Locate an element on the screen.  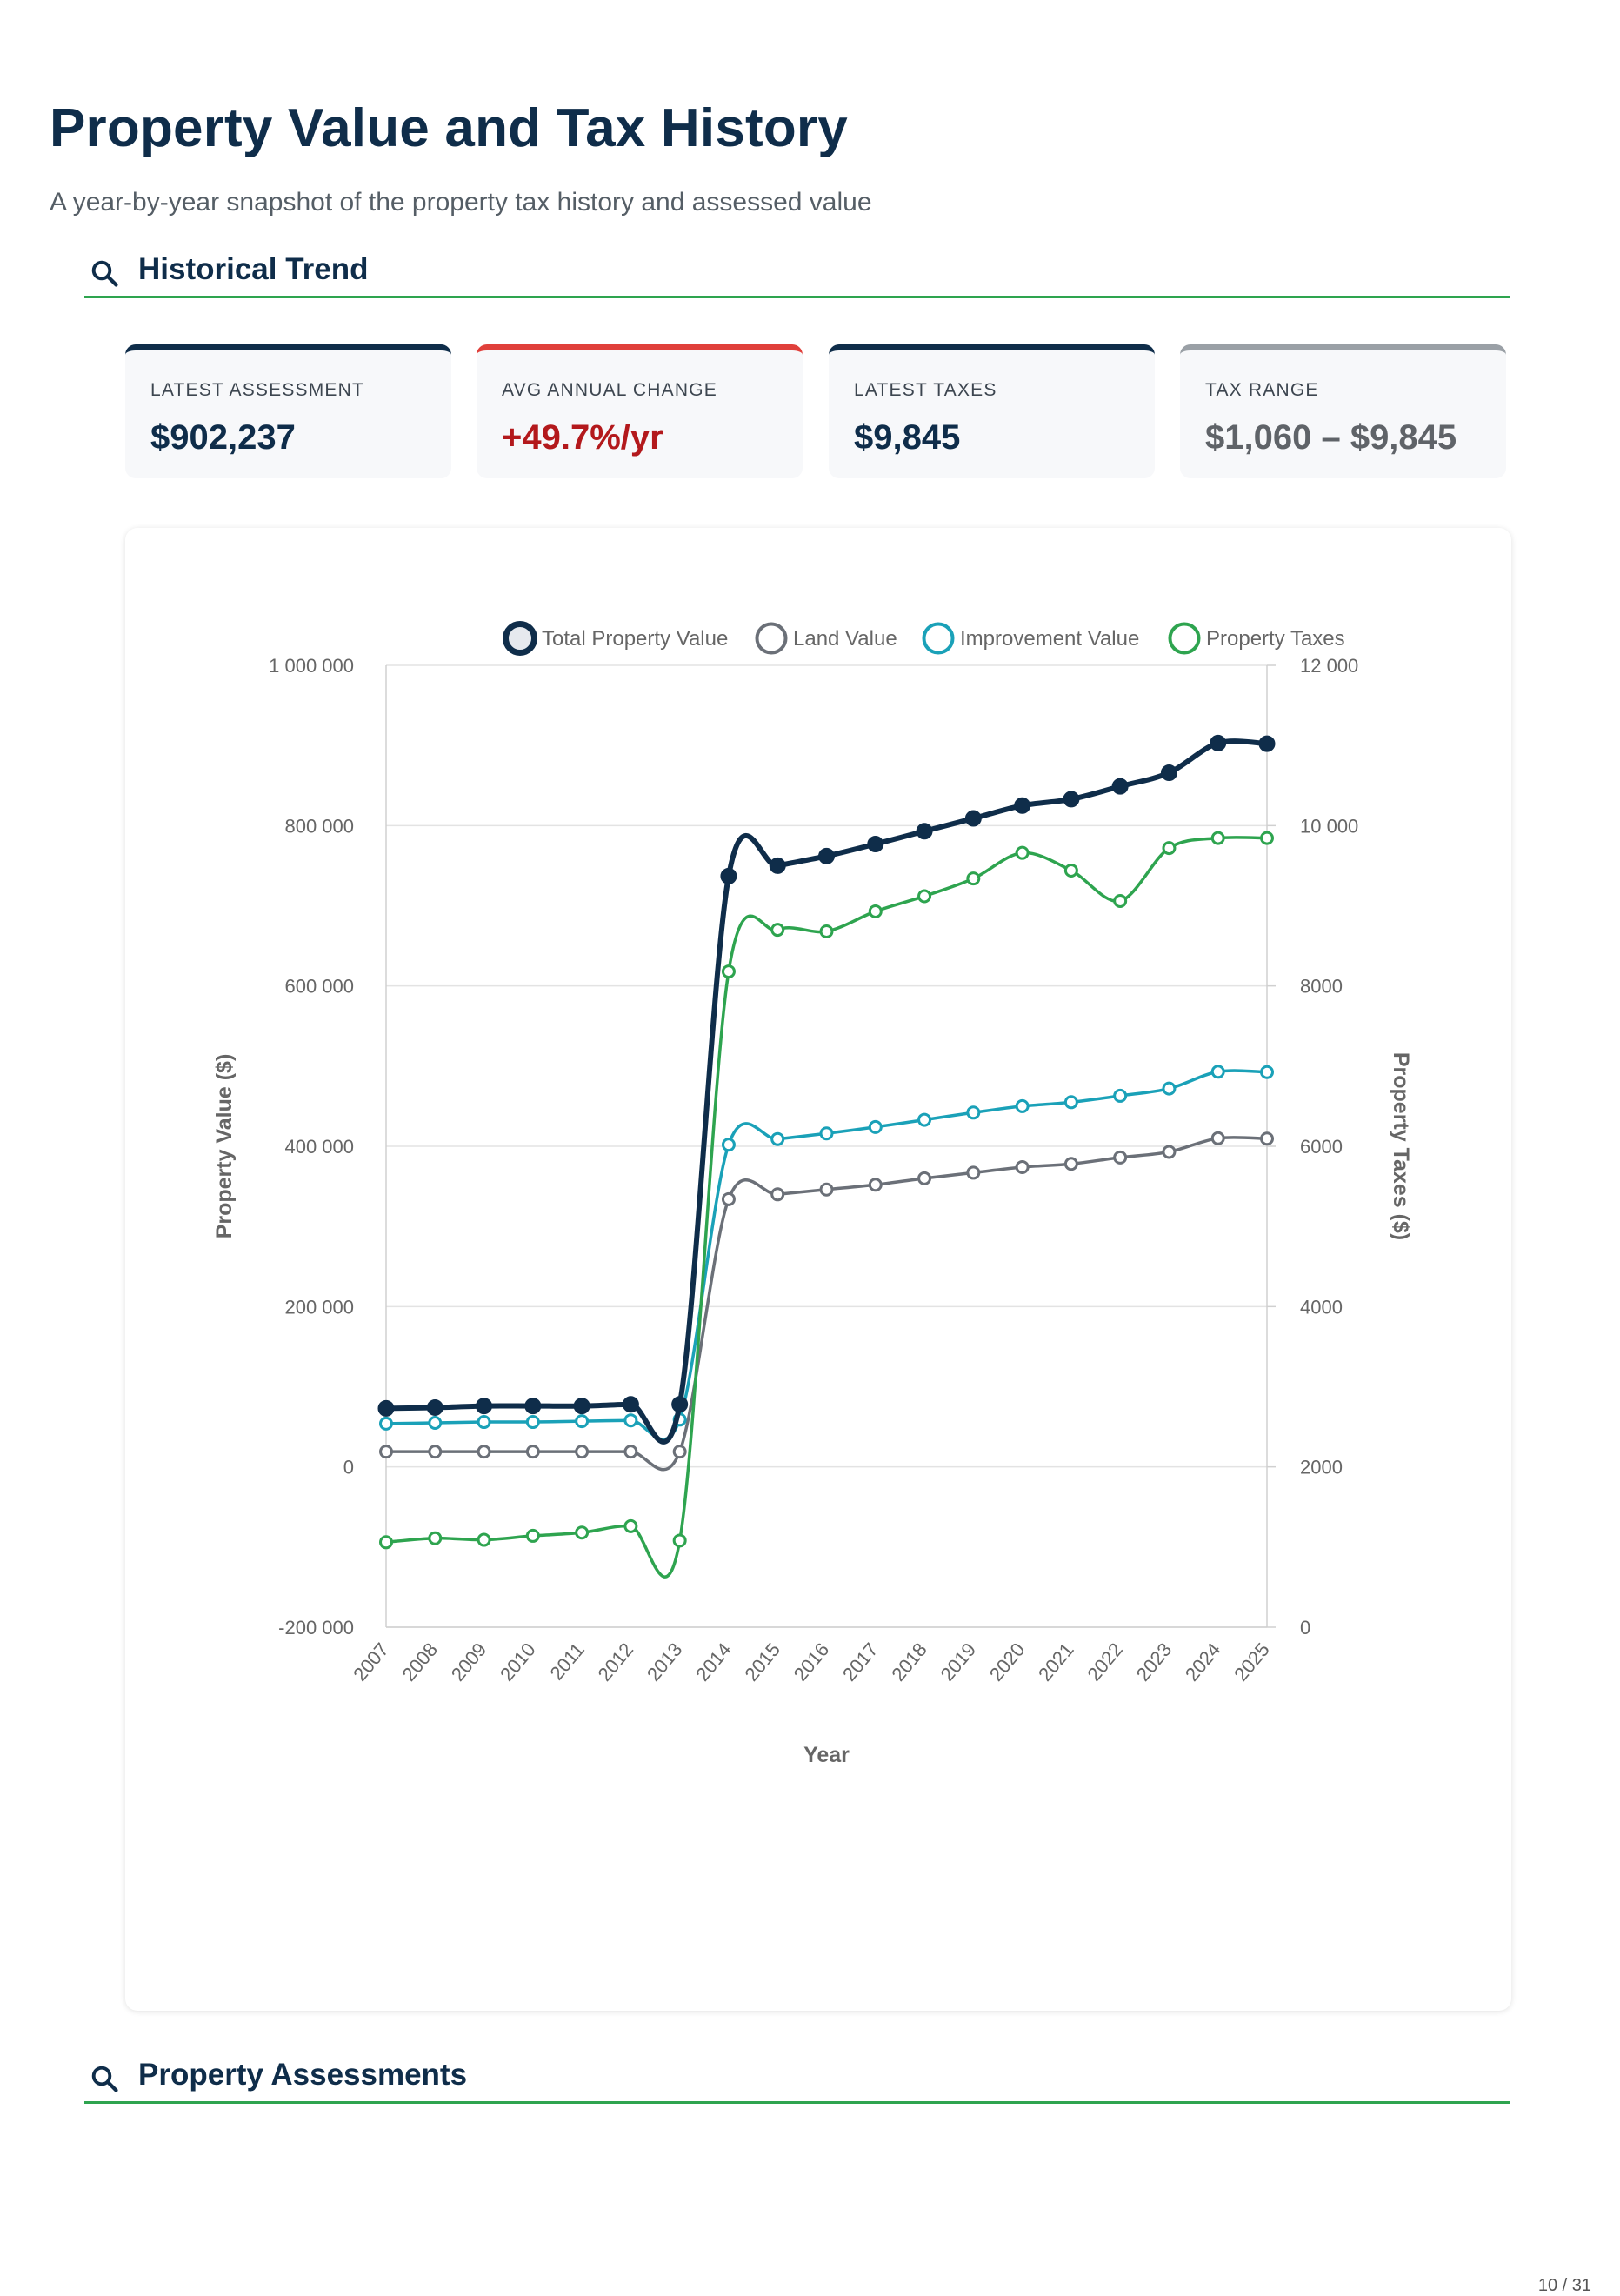
series-line-improvement-value is located at coordinates (826, 1255).